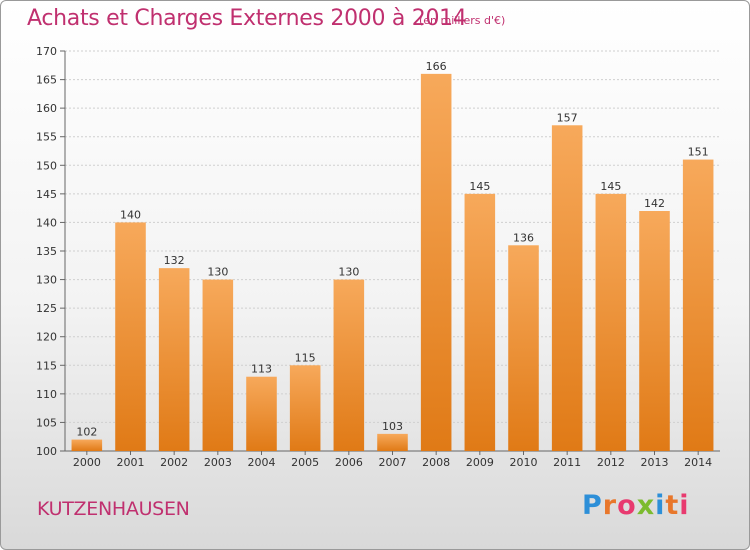  What do you see at coordinates (524, 462) in the screenshot?
I see `x-tick-label: 2010` at bounding box center [524, 462].